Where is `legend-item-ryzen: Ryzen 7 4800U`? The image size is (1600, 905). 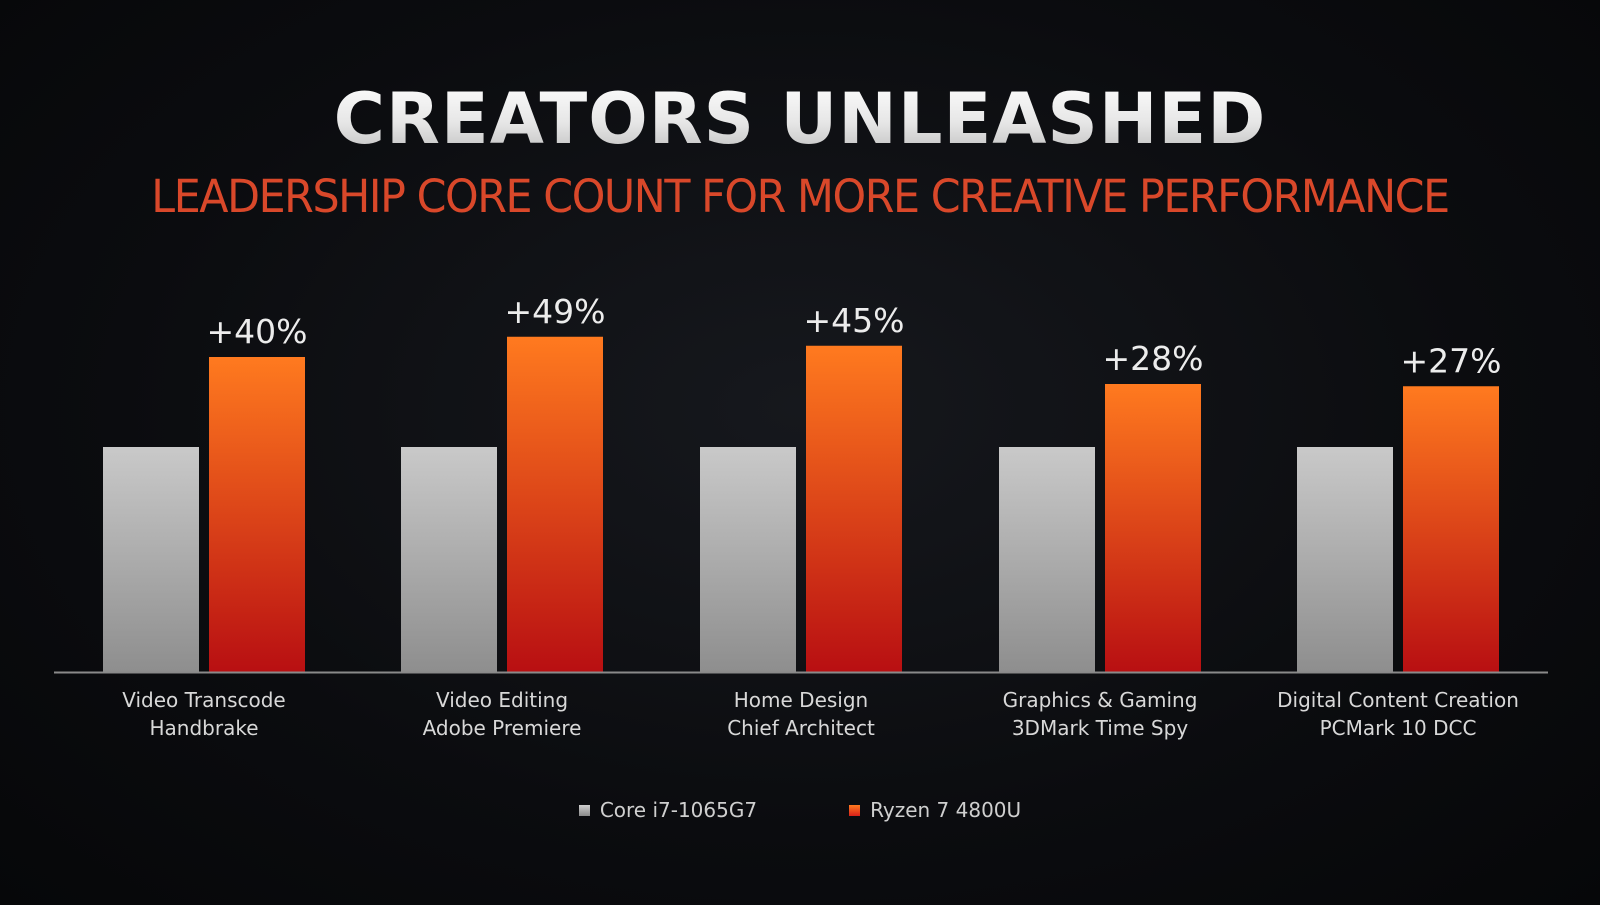
legend-item-ryzen: Ryzen 7 4800U is located at coordinates (935, 810).